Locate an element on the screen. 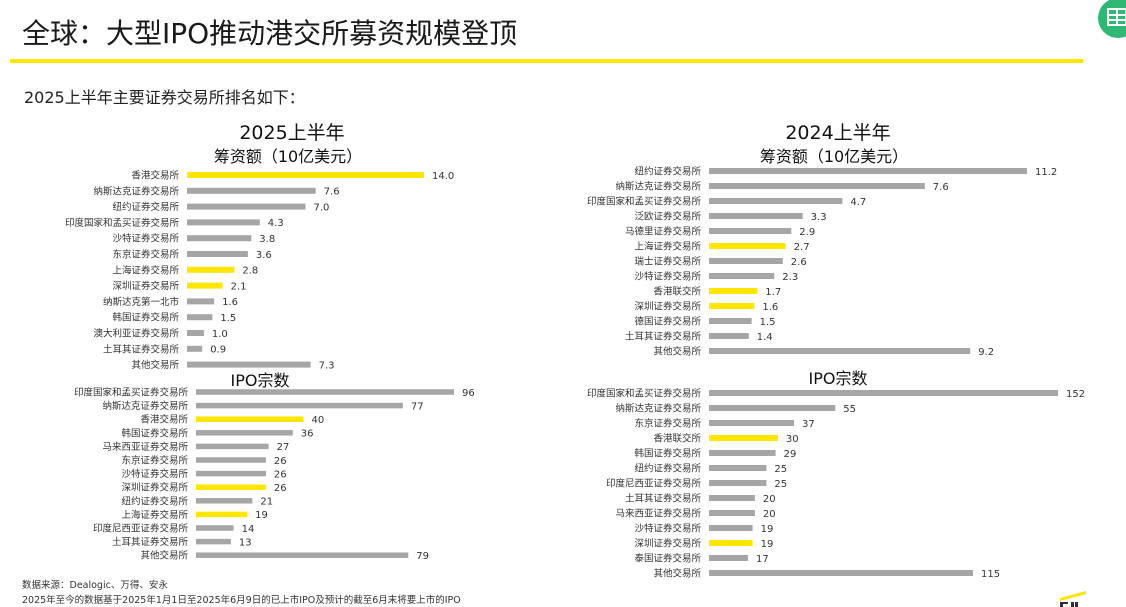 Image resolution: width=1126 pixels, height=607 pixels. ey-logo is located at coordinates (1073, 599).